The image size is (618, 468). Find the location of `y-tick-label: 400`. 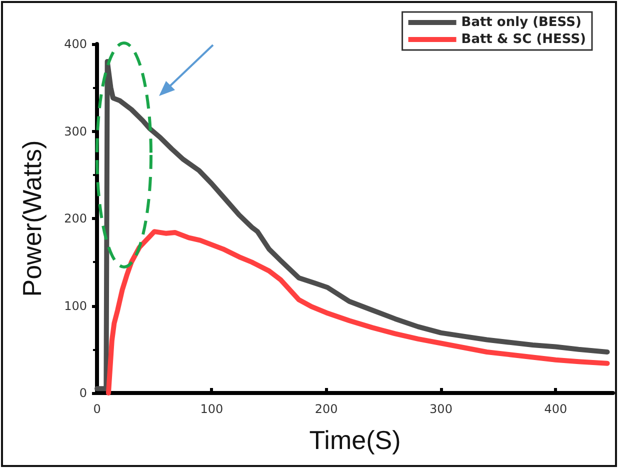

y-tick-label: 400 is located at coordinates (75, 44).